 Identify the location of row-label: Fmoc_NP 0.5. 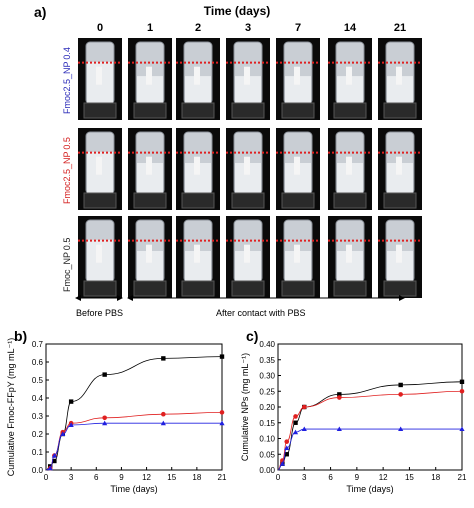
(67, 264).